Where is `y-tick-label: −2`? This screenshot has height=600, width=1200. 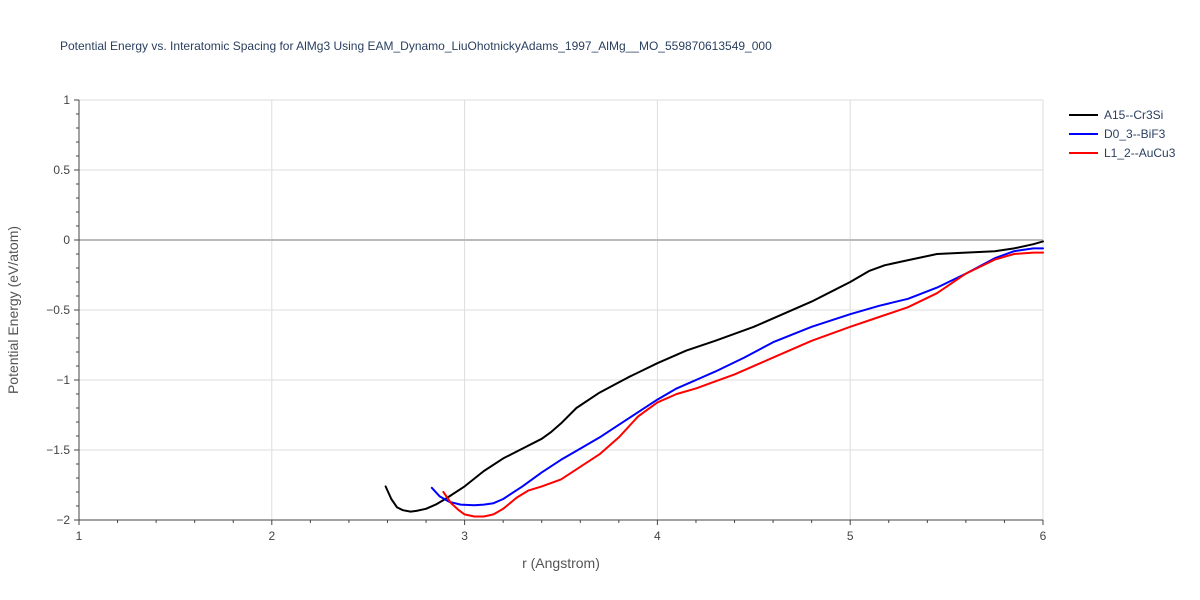 y-tick-label: −2 is located at coordinates (63, 520).